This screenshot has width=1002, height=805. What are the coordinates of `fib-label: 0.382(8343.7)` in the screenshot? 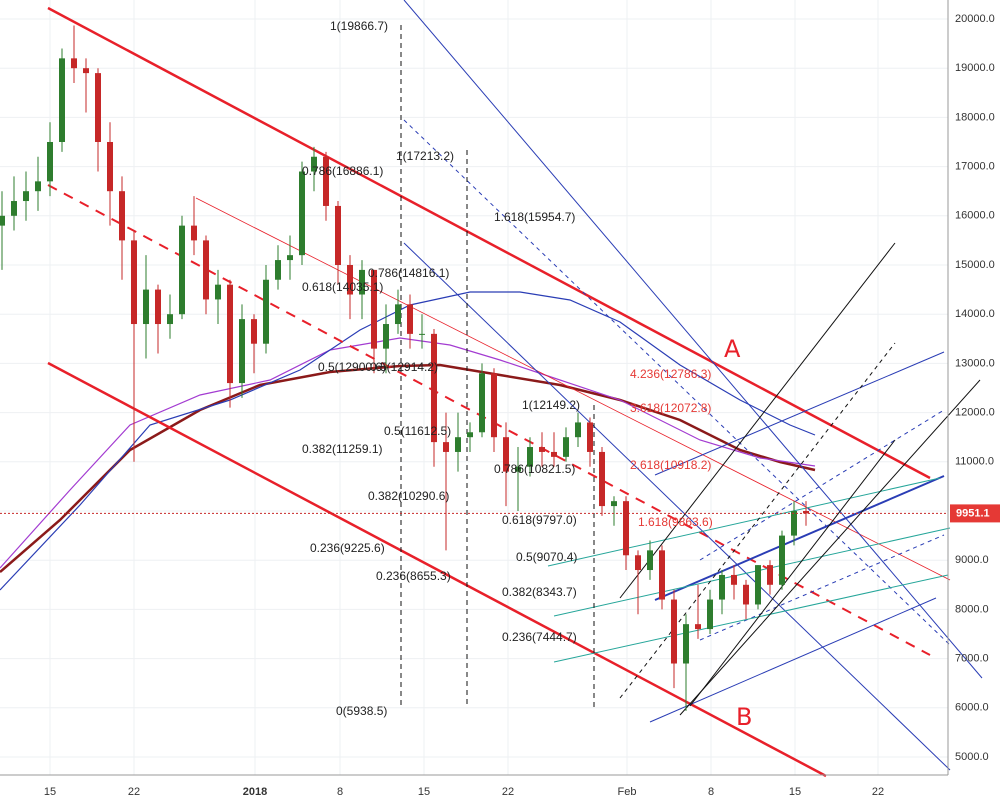 It's located at (539, 592).